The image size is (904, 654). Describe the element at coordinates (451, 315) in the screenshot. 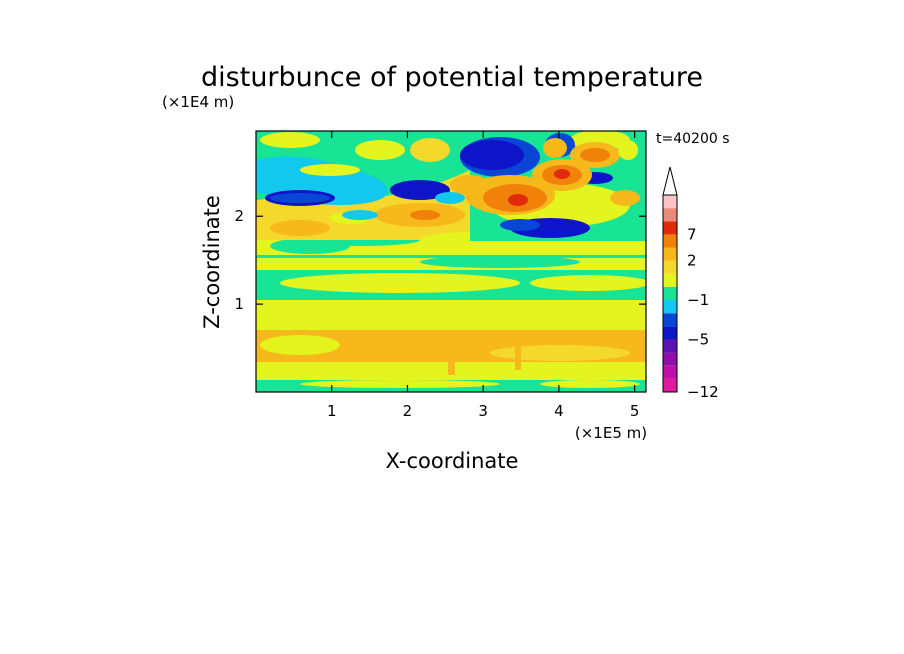

I see `contour-band` at that location.